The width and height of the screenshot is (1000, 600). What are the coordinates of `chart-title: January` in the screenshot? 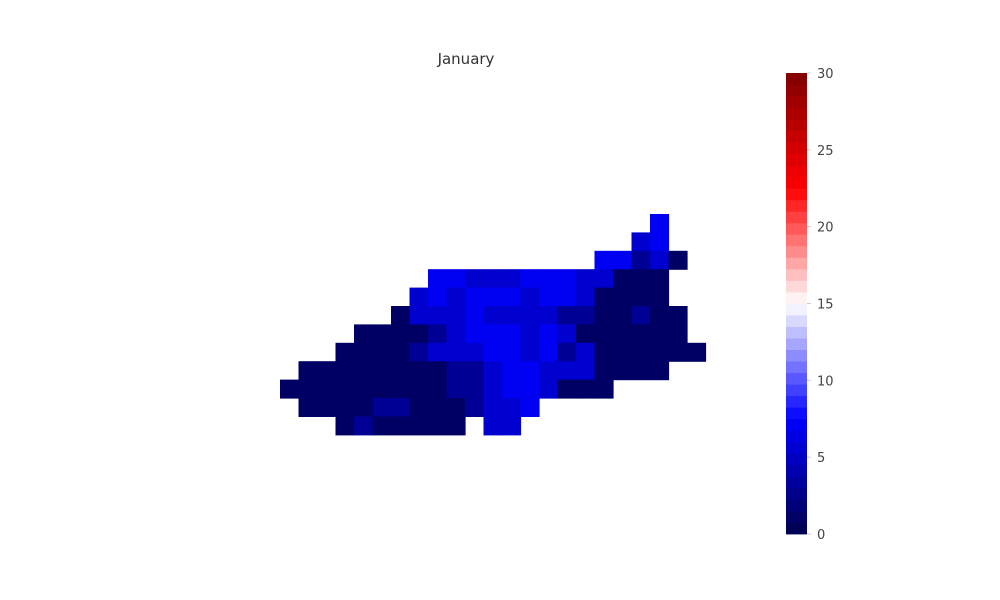 It's located at (466, 59).